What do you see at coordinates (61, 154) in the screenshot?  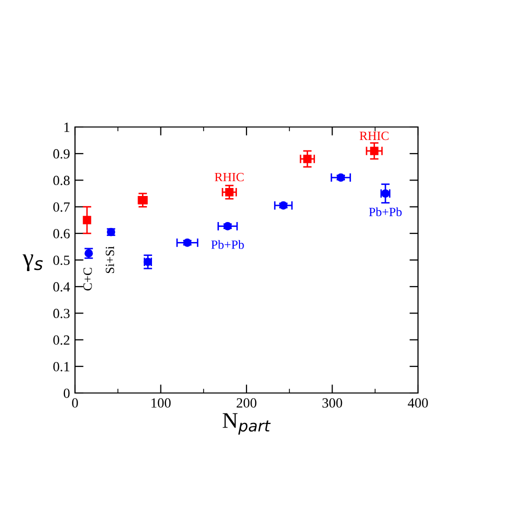 I see `y-tick-label: 0.9` at bounding box center [61, 154].